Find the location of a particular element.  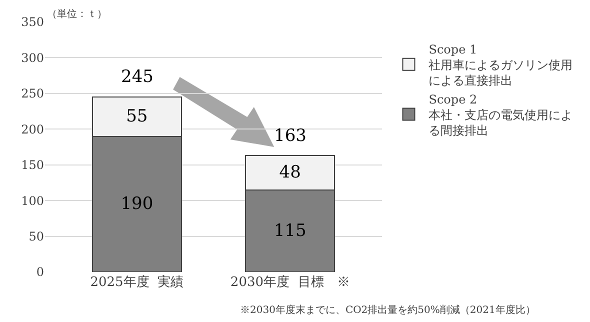

total-label: 163 is located at coordinates (290, 136).